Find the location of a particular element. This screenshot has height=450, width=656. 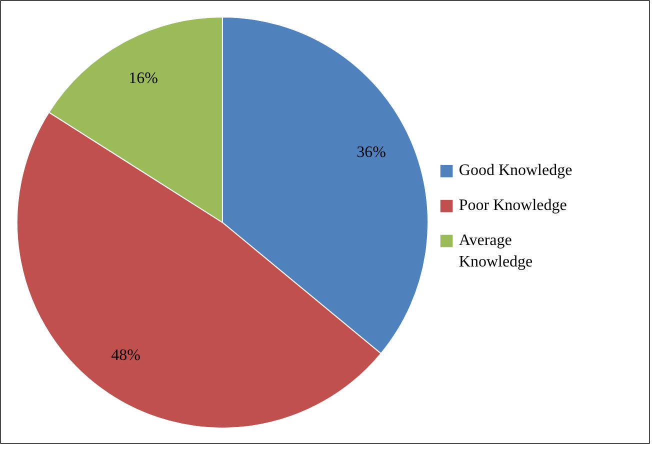

data-label: 48% is located at coordinates (126, 355).